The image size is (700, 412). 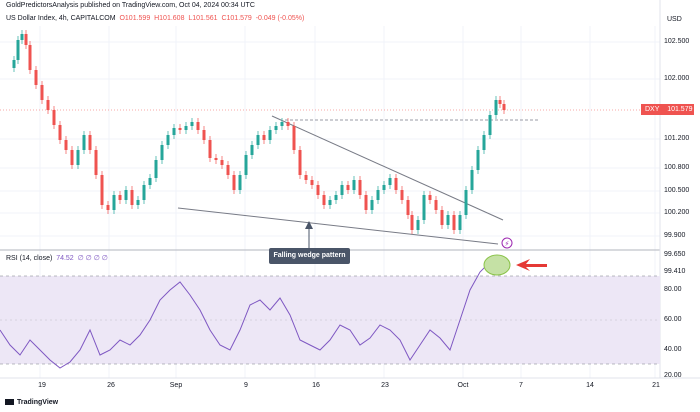 I want to click on time-tick: 7, so click(x=521, y=385).